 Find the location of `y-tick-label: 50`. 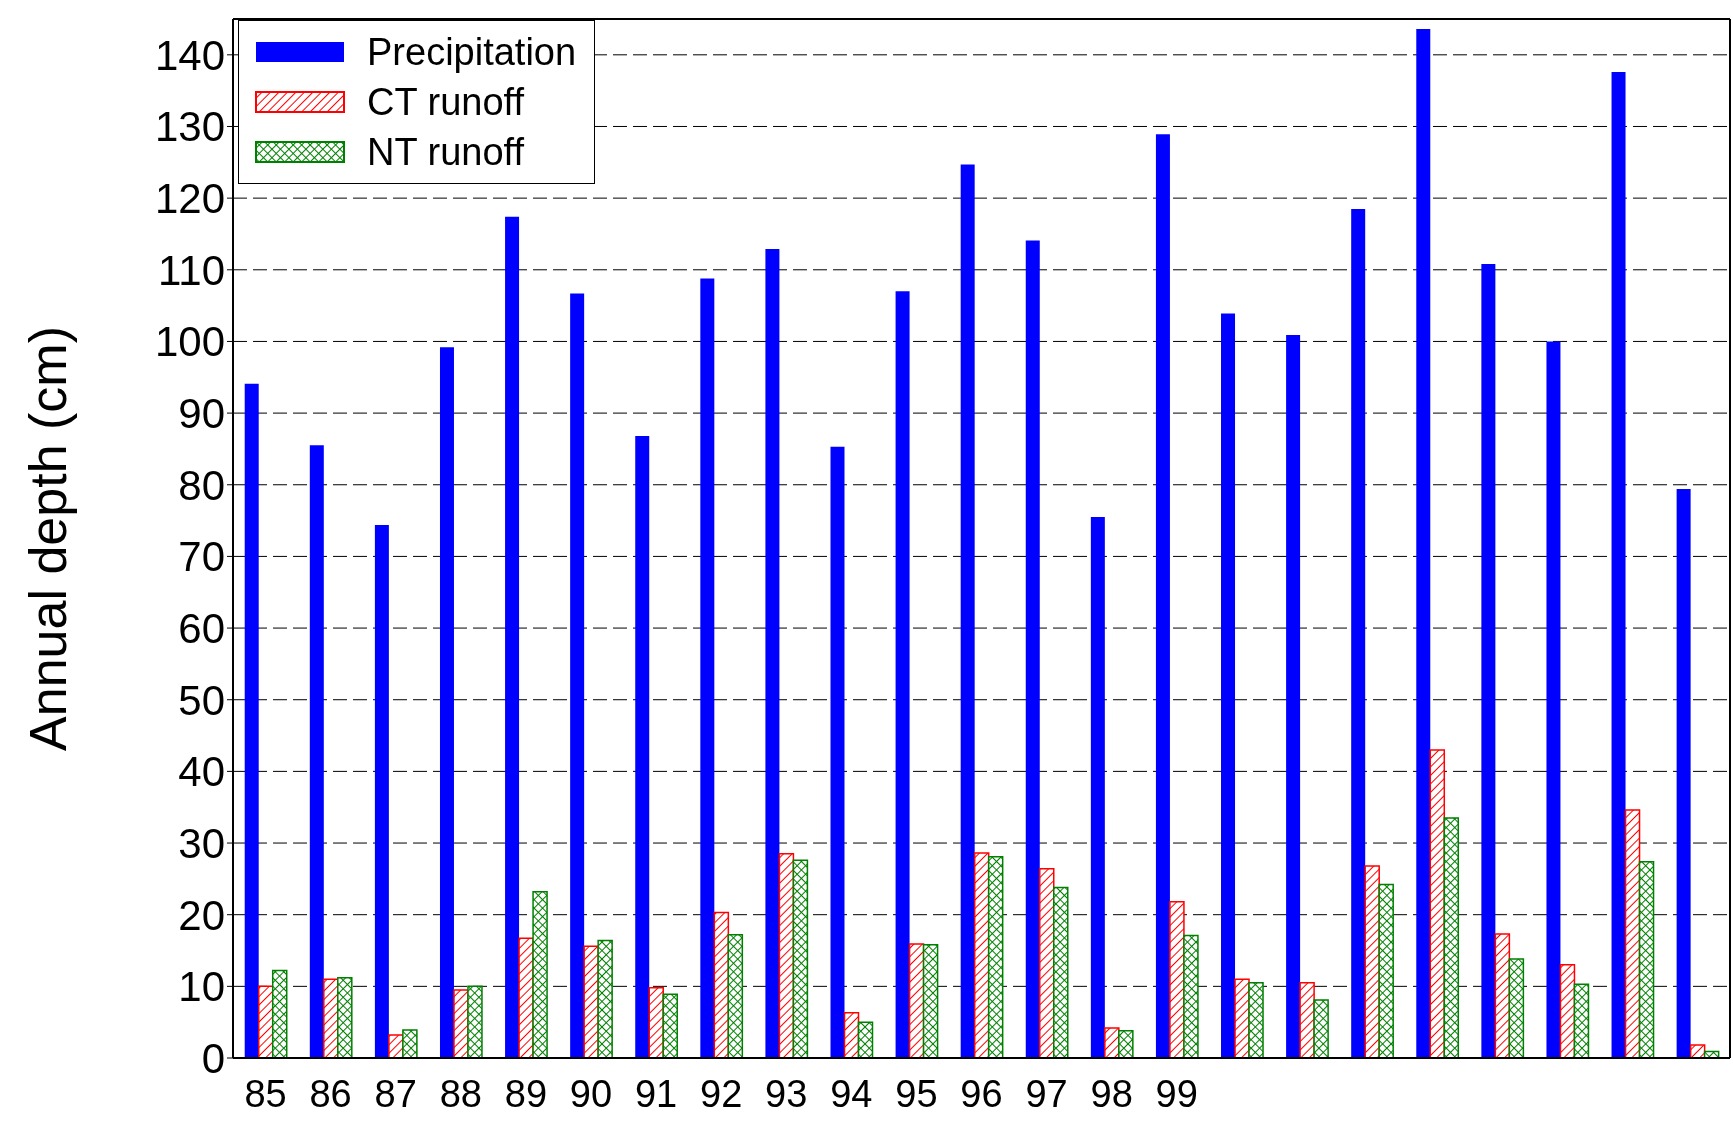

y-tick-label: 50 is located at coordinates (201, 700).